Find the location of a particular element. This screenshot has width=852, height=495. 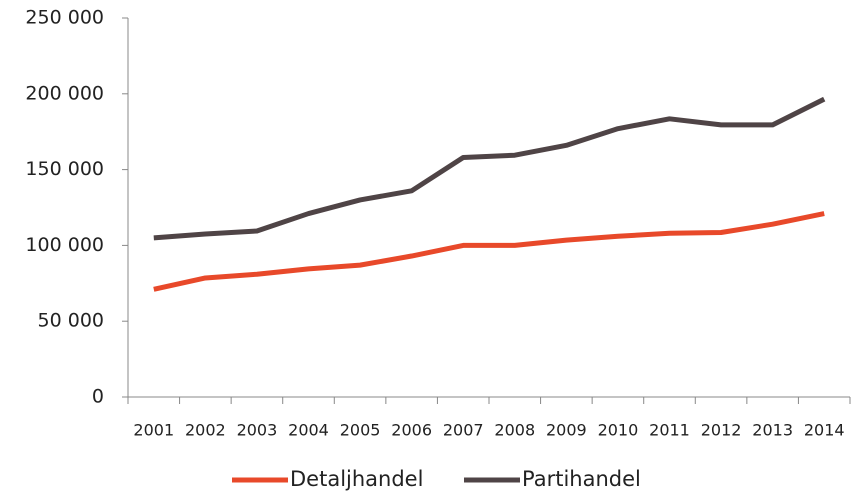

x-tick-label: 2011 is located at coordinates (669, 430).